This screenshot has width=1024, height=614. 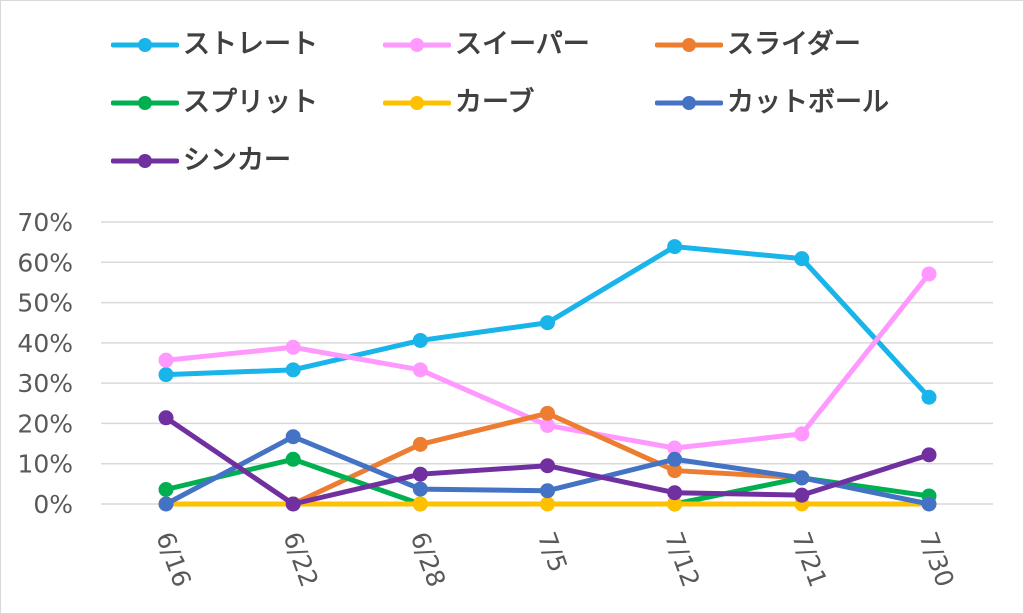 I want to click on legend-label: スプリット, so click(x=250, y=102).